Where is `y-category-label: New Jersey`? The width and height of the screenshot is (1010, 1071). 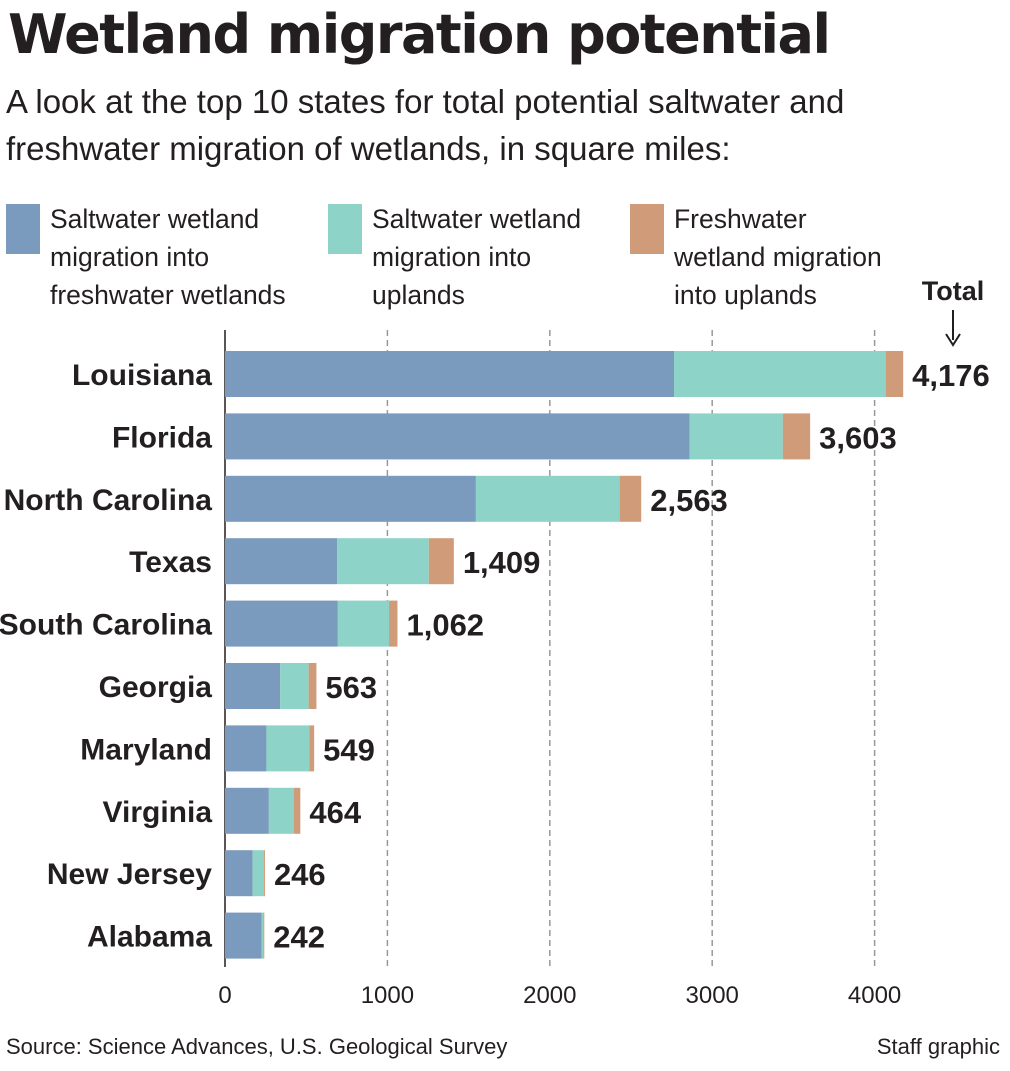
y-category-label: New Jersey is located at coordinates (129, 874).